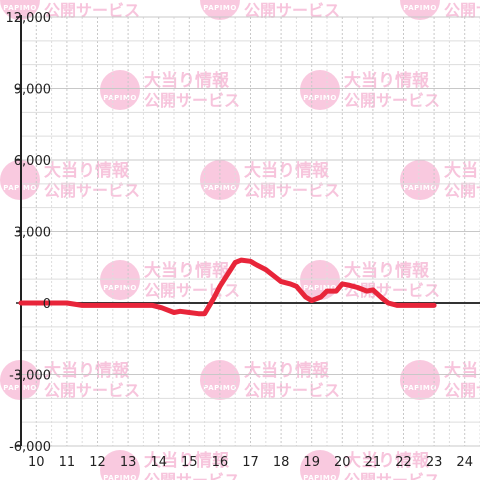 Image resolution: width=480 pixels, height=480 pixels. What do you see at coordinates (342, 462) in the screenshot?
I see `x-tick-label: 20` at bounding box center [342, 462].